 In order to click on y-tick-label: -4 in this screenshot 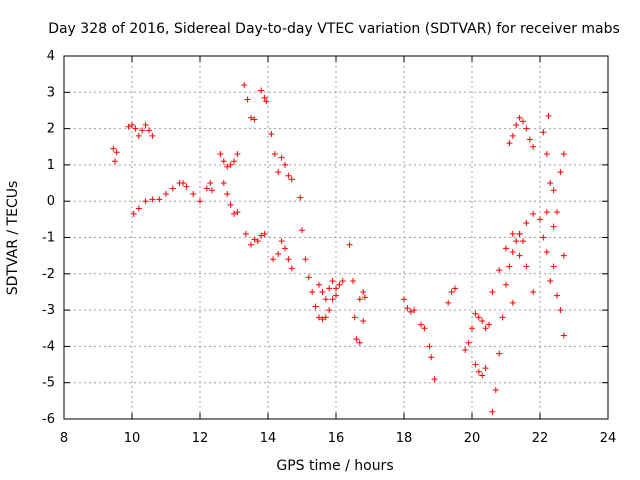, I will do `click(48, 346)`.